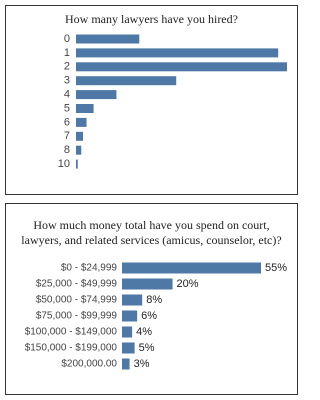  Describe the element at coordinates (67, 67) in the screenshot. I see `y-tick-label: 2` at that location.